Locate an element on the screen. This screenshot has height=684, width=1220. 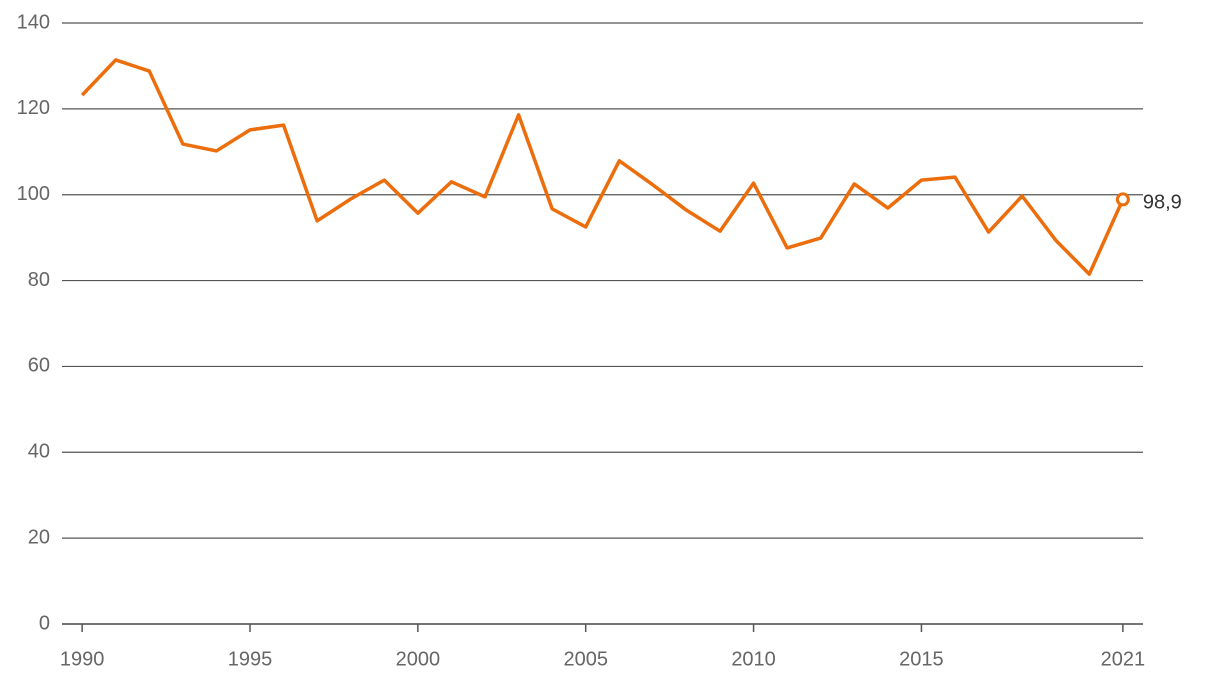
x-tick-label: 2015 is located at coordinates (921, 659).